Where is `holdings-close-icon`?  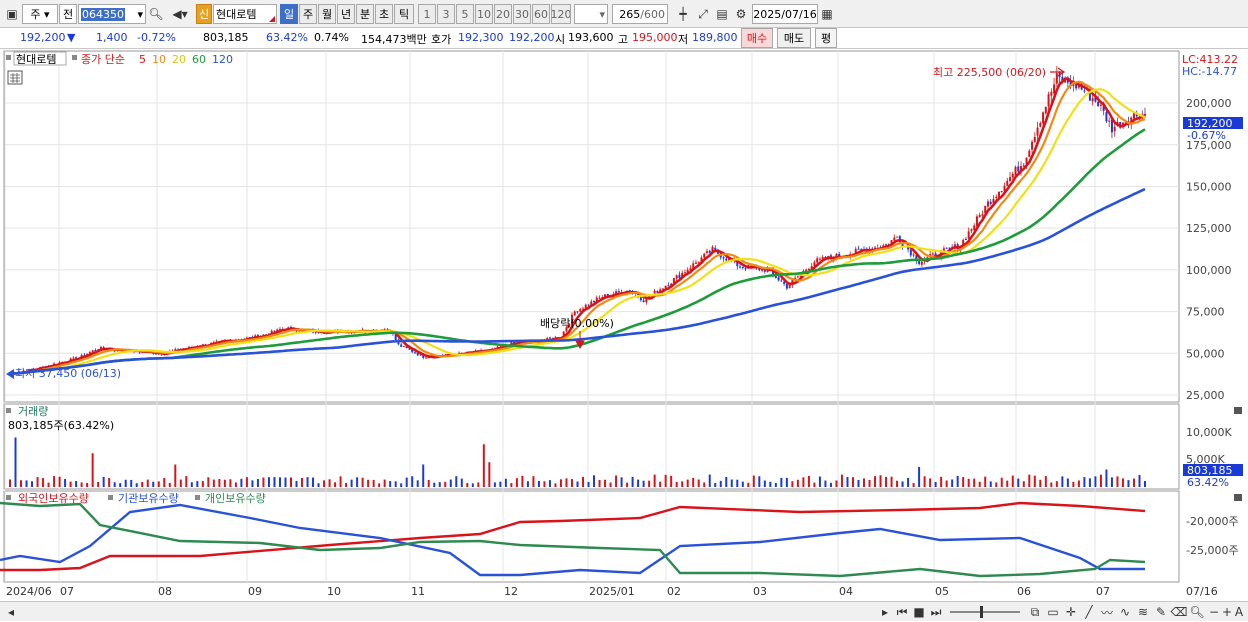
holdings-close-icon is located at coordinates (1238, 497).